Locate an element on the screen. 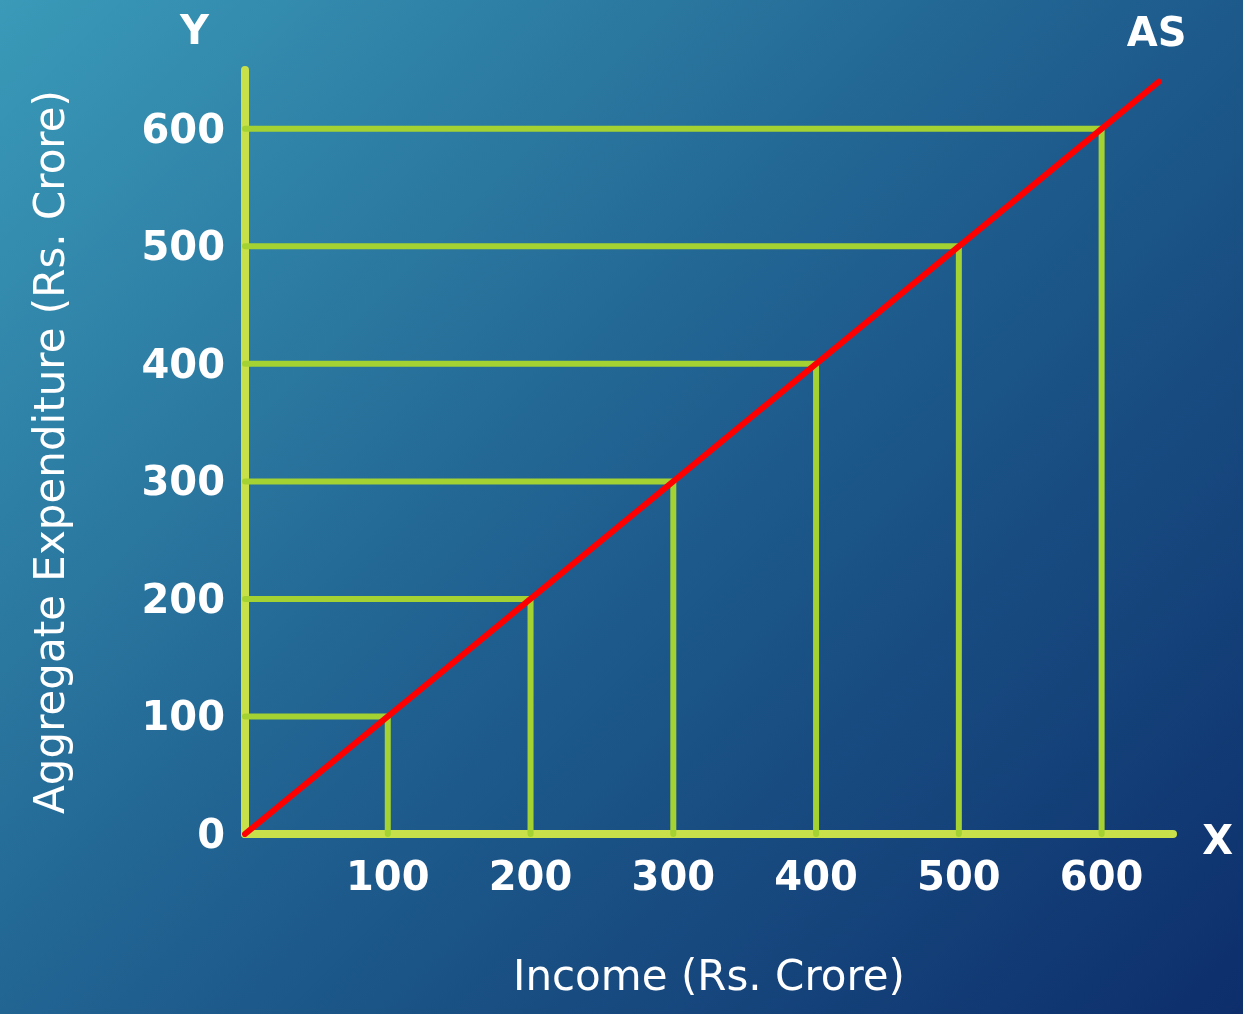 This screenshot has width=1243, height=1014. y-tick-label: 600 is located at coordinates (183, 128).